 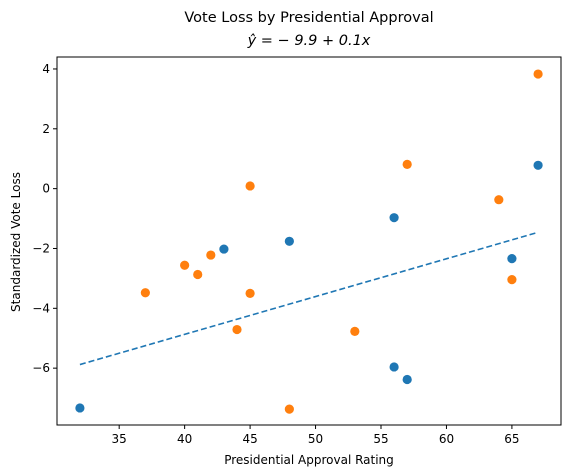 What do you see at coordinates (308, 18) in the screenshot?
I see `chart-title: Vote Loss by Presidential Approval` at bounding box center [308, 18].